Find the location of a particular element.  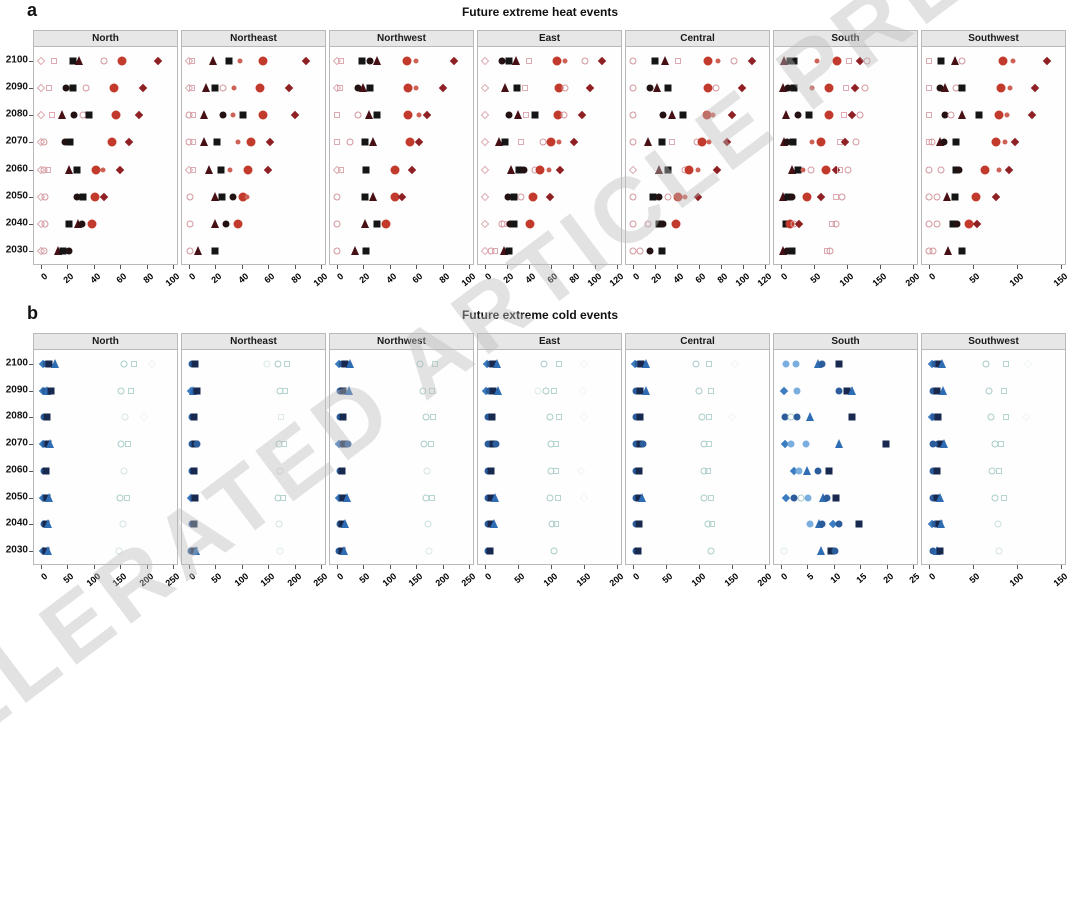

y-tick-label: 2070 is located at coordinates (16, 443).